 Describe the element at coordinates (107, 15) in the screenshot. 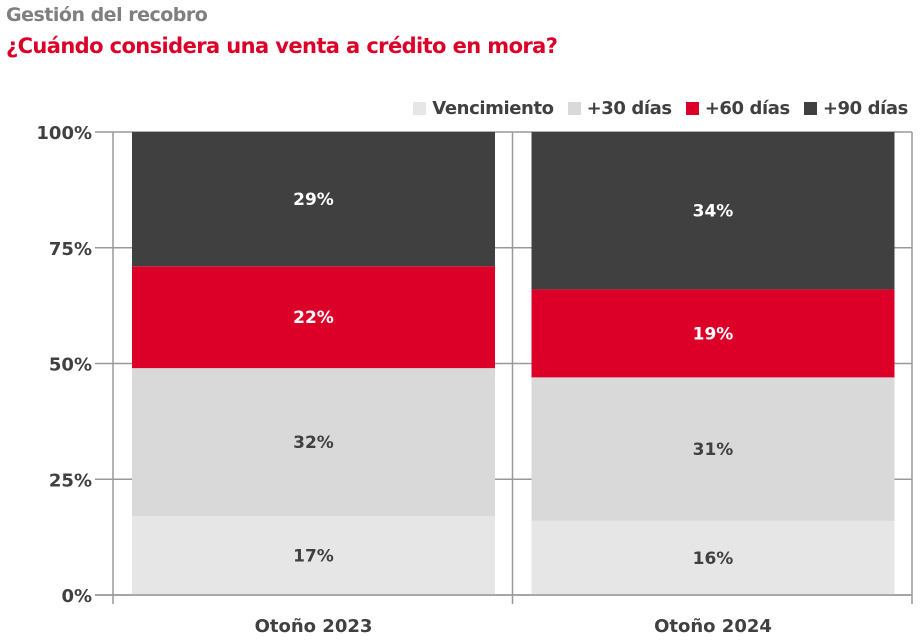

I see `chart-kicker: Gestión del recobro` at that location.